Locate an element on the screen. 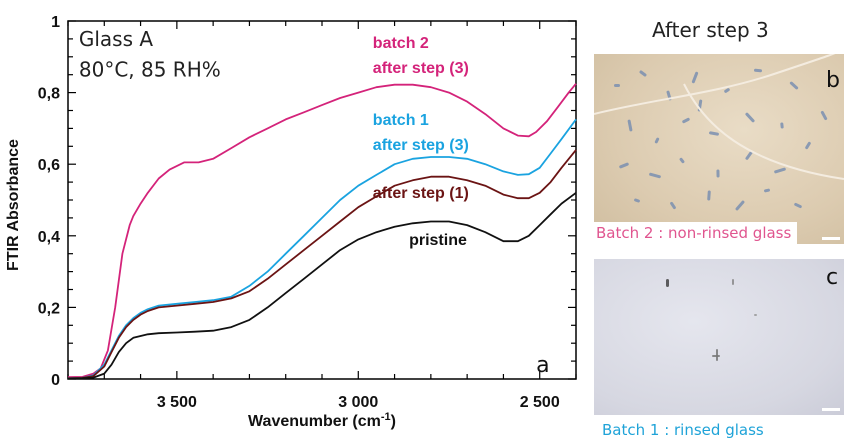 This screenshot has height=442, width=844. caption-strip: Batch 1 : rinsed glass is located at coordinates (719, 428).